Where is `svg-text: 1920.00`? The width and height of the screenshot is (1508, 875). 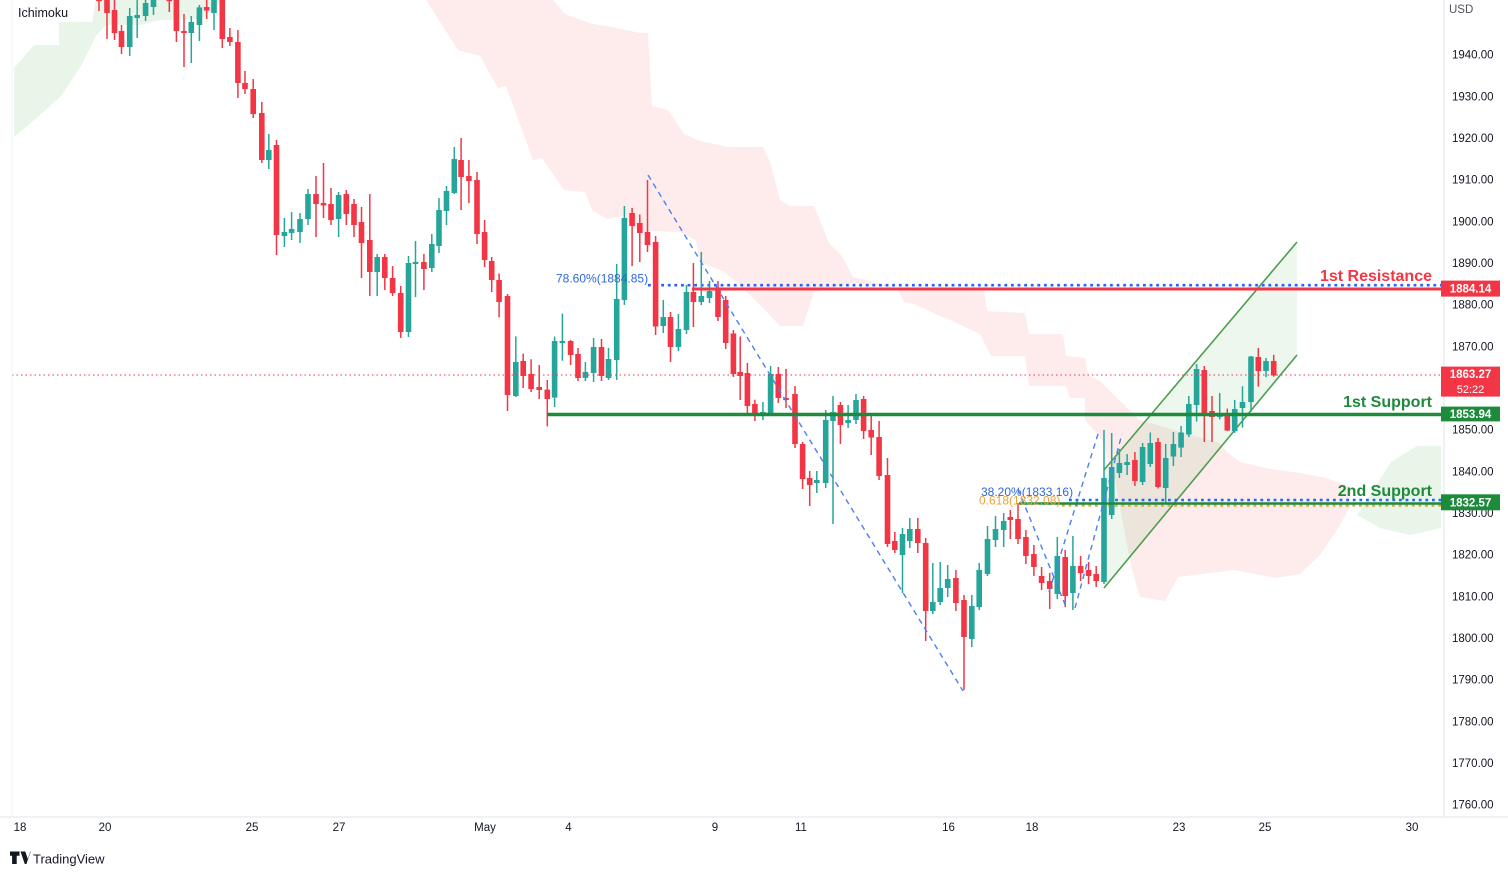 svg-text: 1920.00 is located at coordinates (1473, 139).